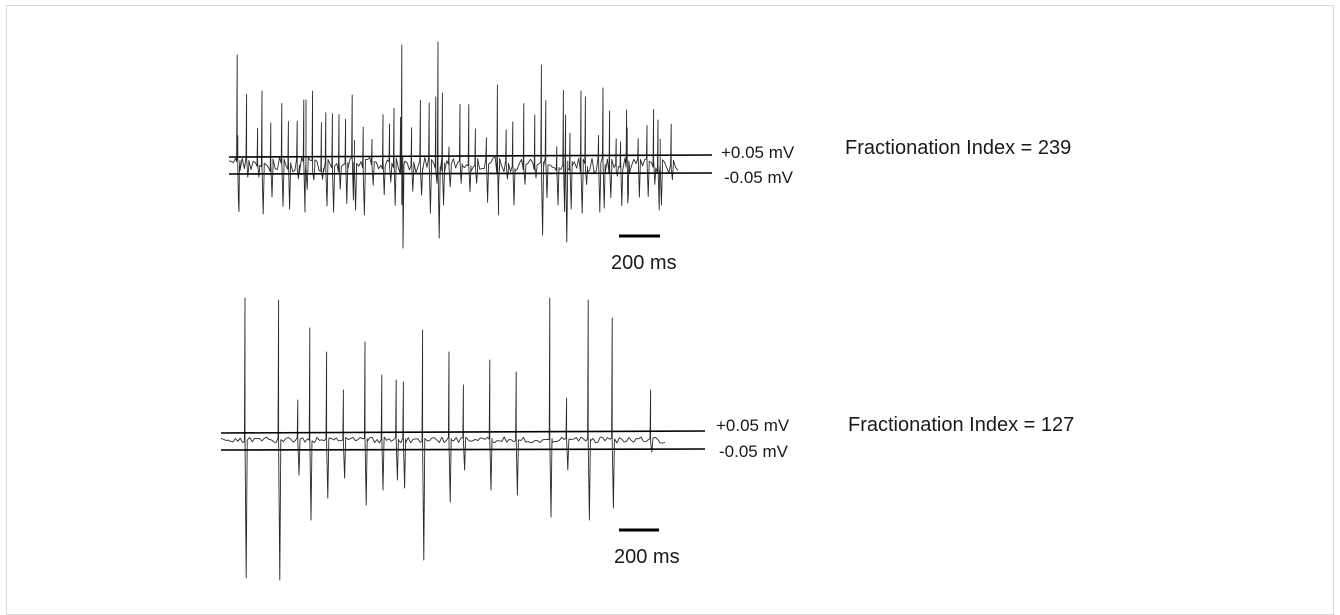  What do you see at coordinates (463, 432) in the screenshot?
I see `threshold-upper-line-bottom` at bounding box center [463, 432].